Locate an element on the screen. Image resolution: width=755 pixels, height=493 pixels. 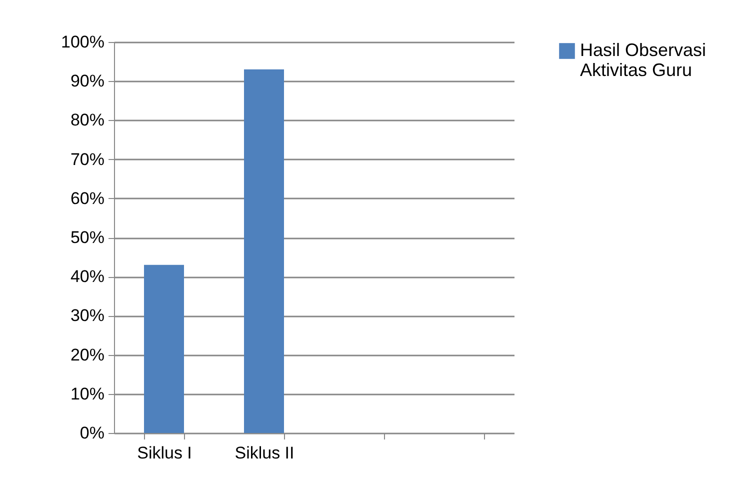
y-tick-label: 20% is located at coordinates (87, 354).